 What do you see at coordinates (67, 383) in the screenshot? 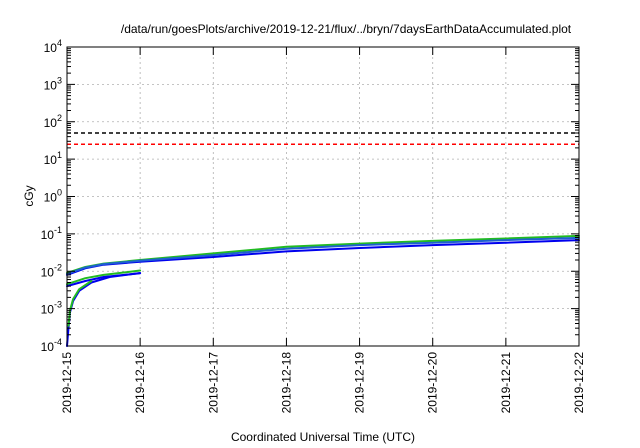
I see `x-tick-label: 2019-12-15` at bounding box center [67, 383].